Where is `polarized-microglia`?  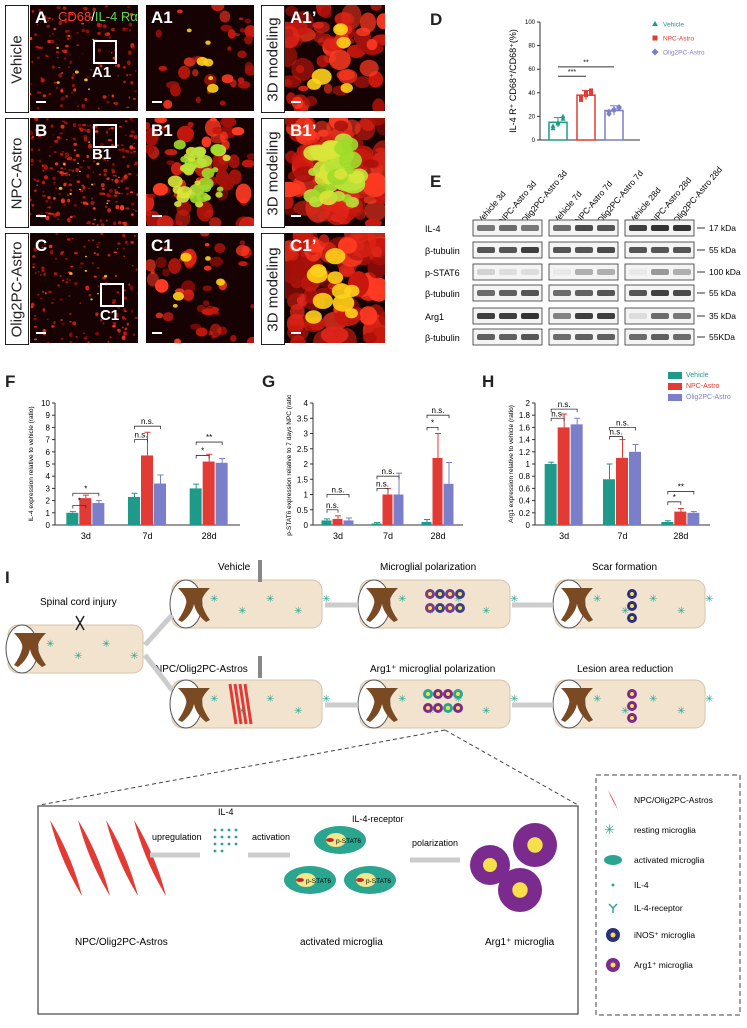
polarized-microglia is located at coordinates (430, 594).